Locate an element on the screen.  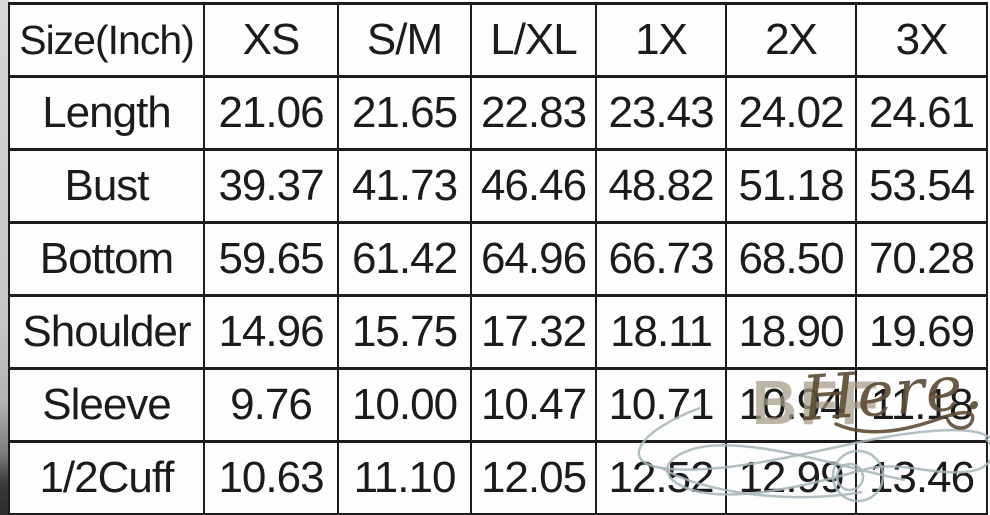
row-label-sleeve: Sleeve is located at coordinates (106, 405).